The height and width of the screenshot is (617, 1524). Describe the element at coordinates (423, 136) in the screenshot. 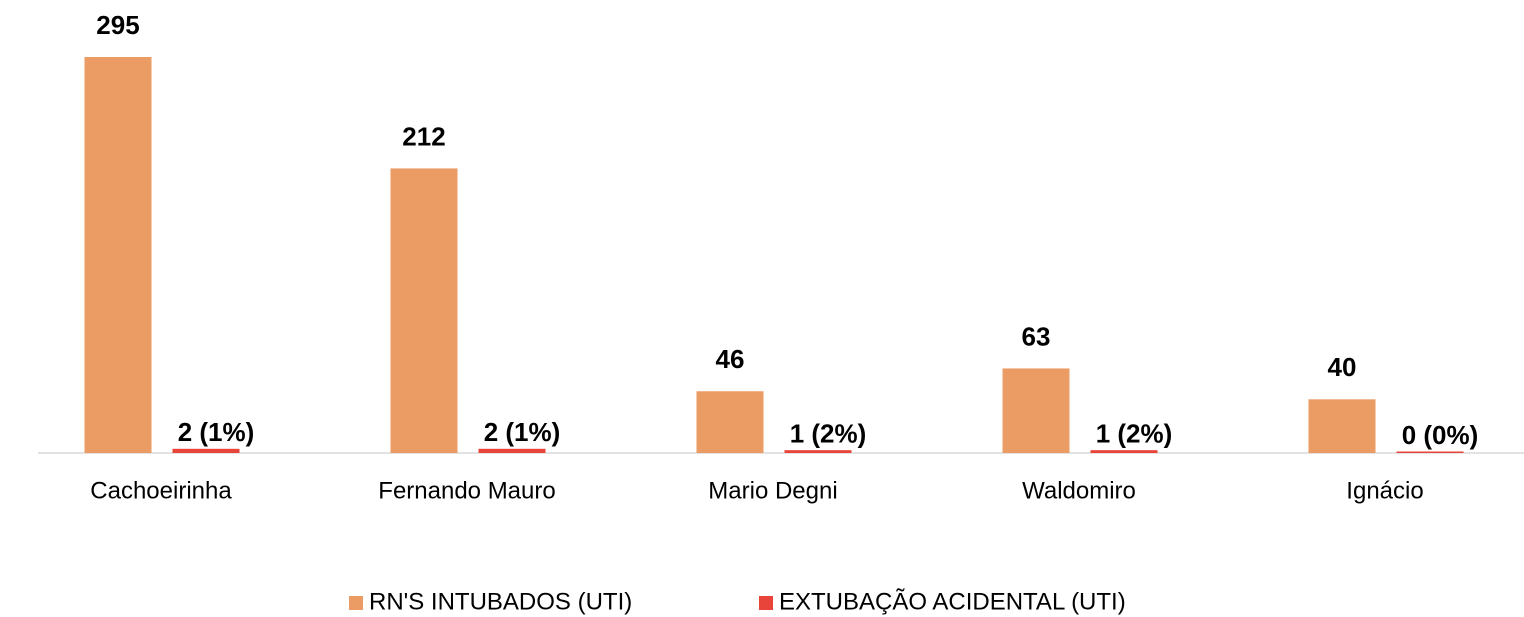

I see `data-label: 212` at that location.